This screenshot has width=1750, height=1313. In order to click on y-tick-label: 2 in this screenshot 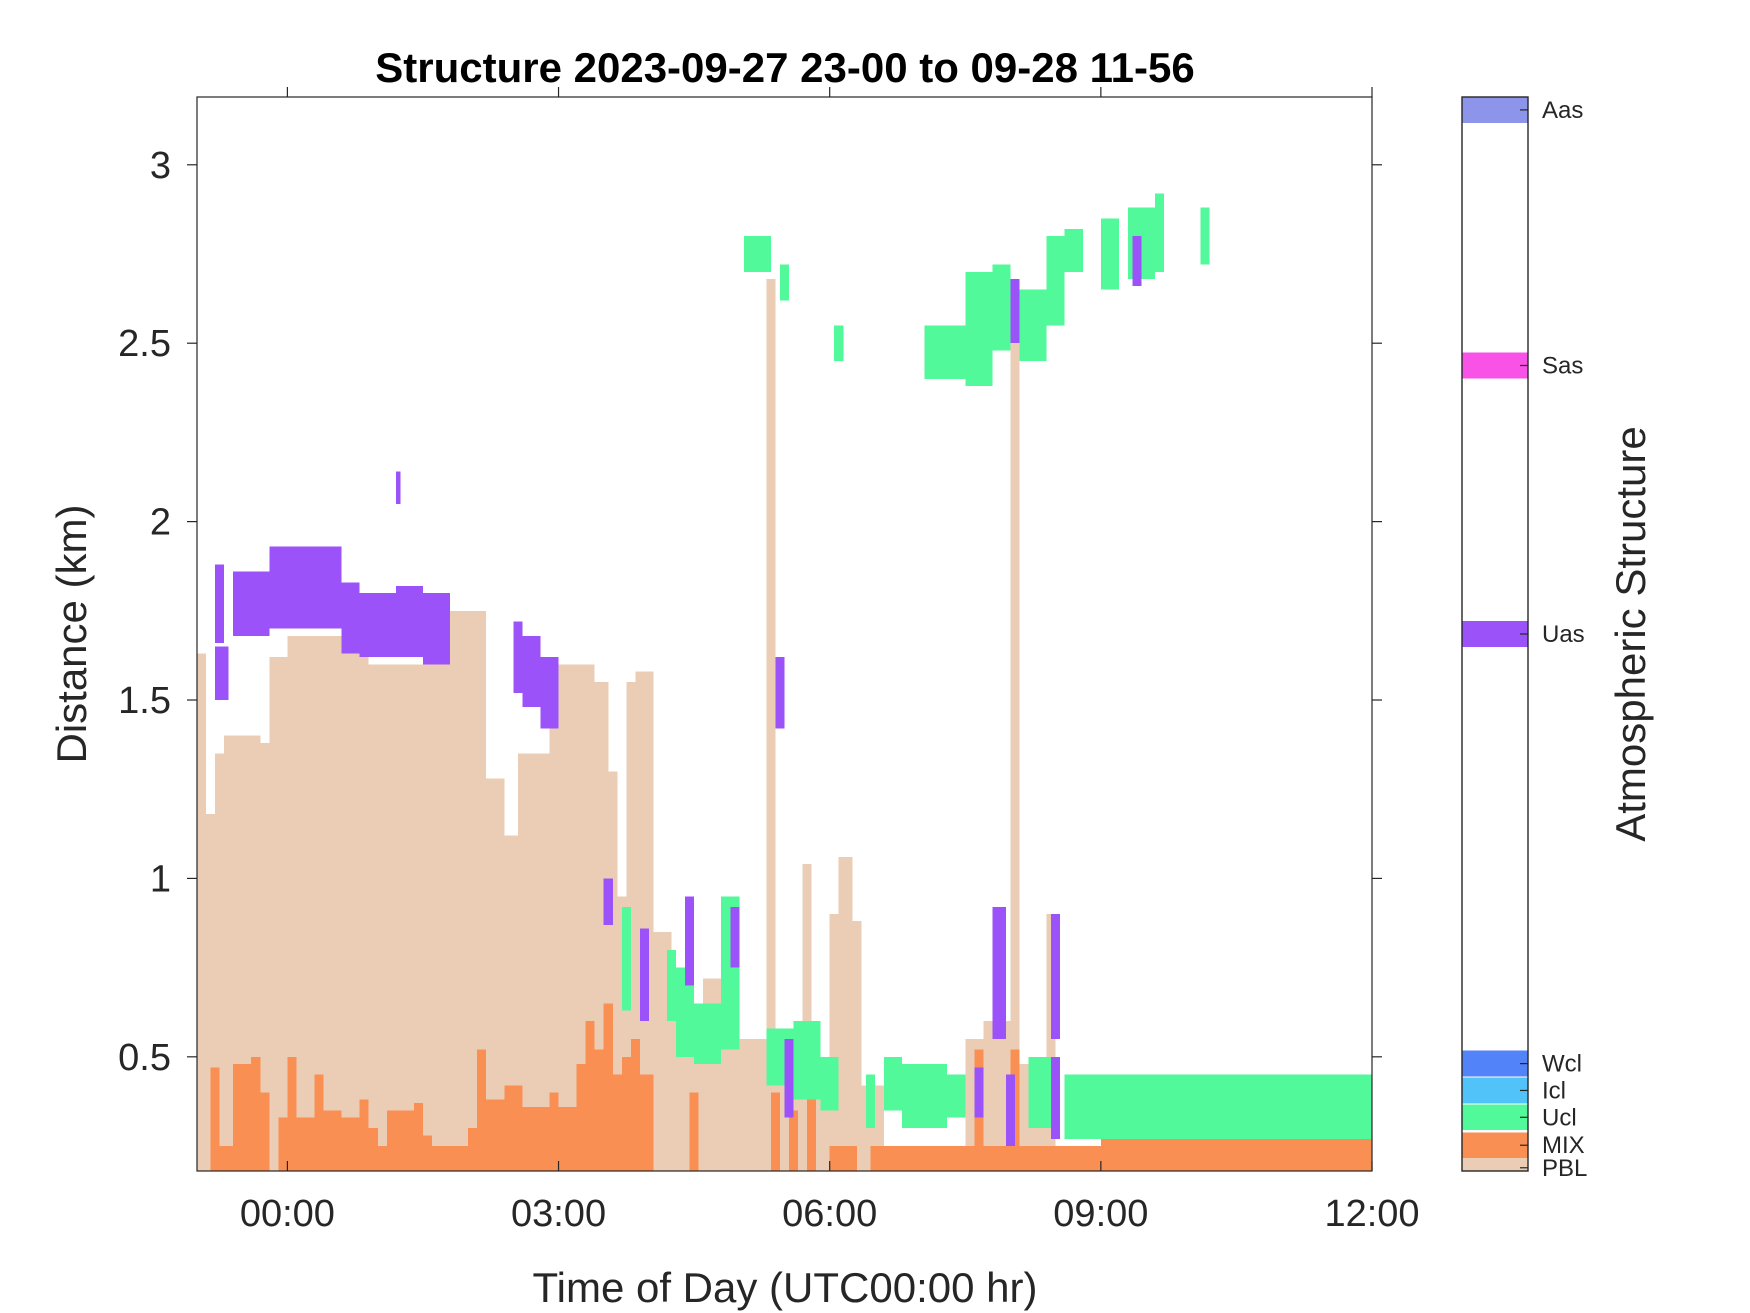, I will do `click(160, 523)`.